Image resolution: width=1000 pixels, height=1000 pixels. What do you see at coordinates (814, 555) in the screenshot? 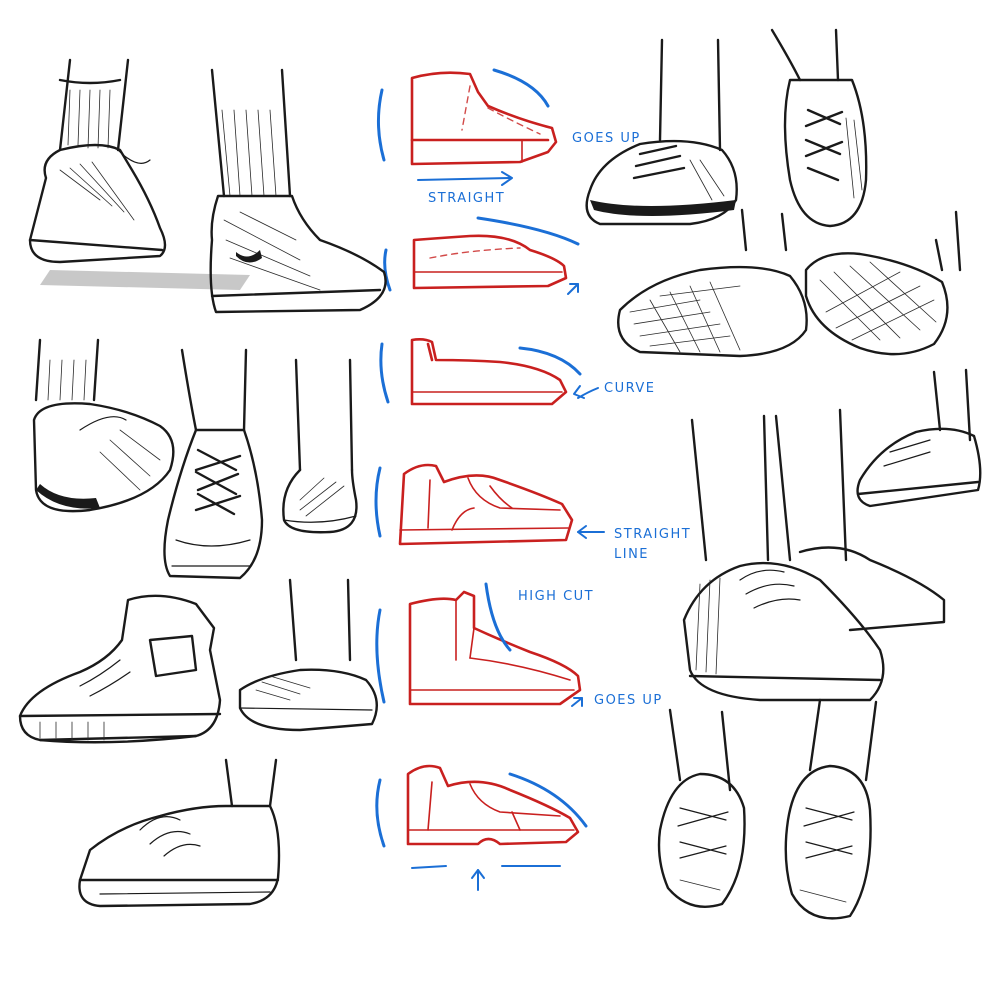
I see `ink-sketch-side-pair` at bounding box center [814, 555].